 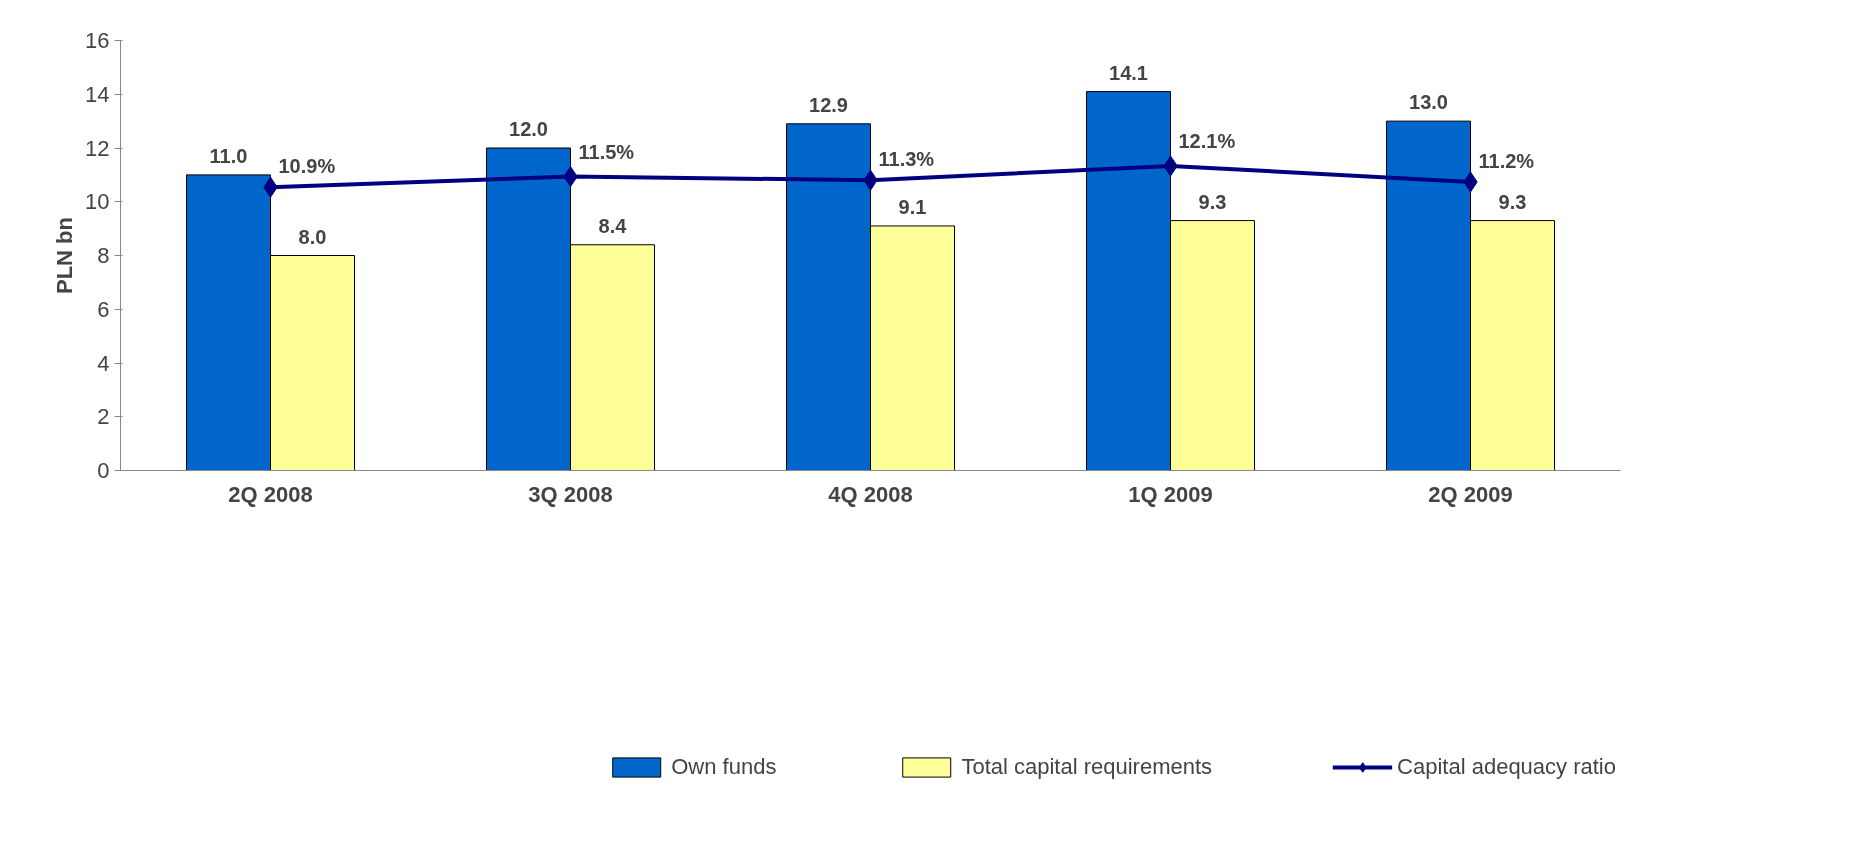 What do you see at coordinates (1207, 140) in the screenshot?
I see `data-label: 12.1%` at bounding box center [1207, 140].